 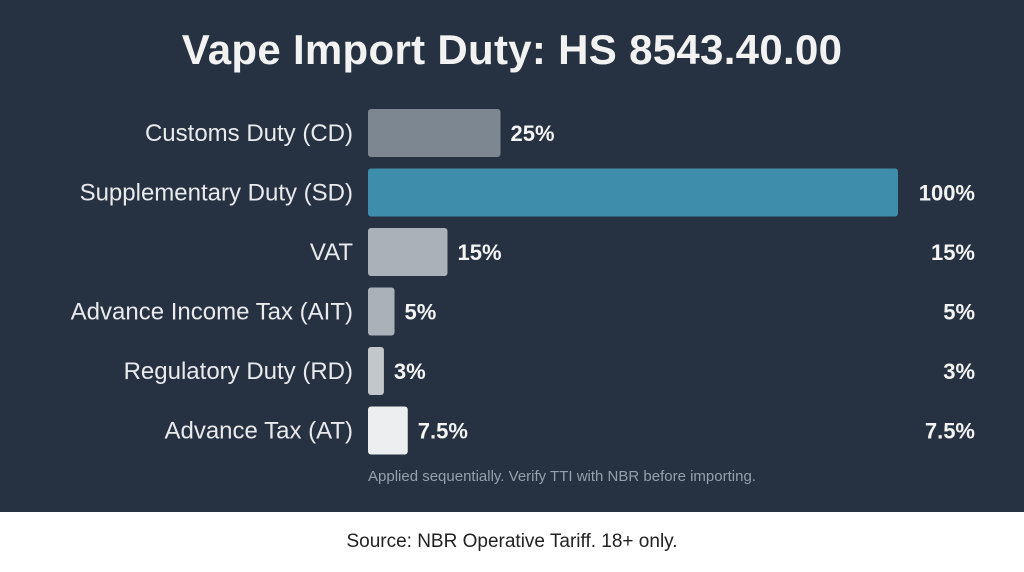 What do you see at coordinates (950, 431) in the screenshot?
I see `value-label-right: 7.5%` at bounding box center [950, 431].